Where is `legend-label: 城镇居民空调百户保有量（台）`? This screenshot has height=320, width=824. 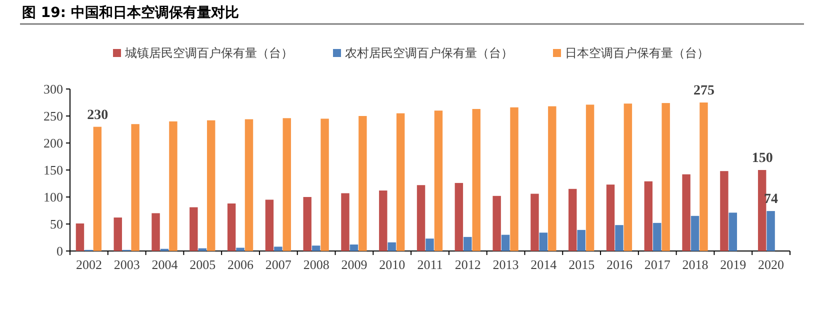 legend-label: 城镇居民空调百户保有量（台） is located at coordinates (208, 53).